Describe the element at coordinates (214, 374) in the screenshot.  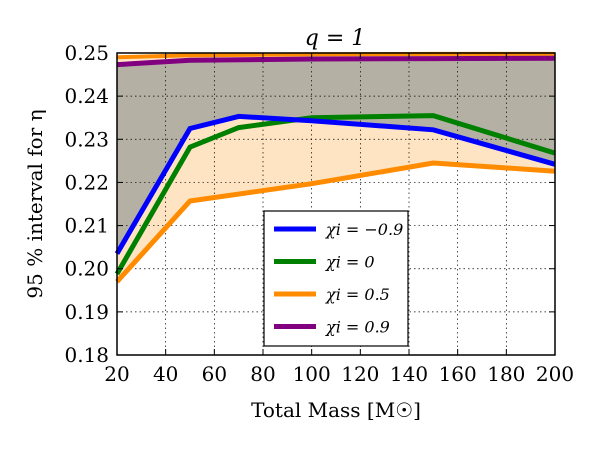
I see `x-tick-label: 60` at that location.